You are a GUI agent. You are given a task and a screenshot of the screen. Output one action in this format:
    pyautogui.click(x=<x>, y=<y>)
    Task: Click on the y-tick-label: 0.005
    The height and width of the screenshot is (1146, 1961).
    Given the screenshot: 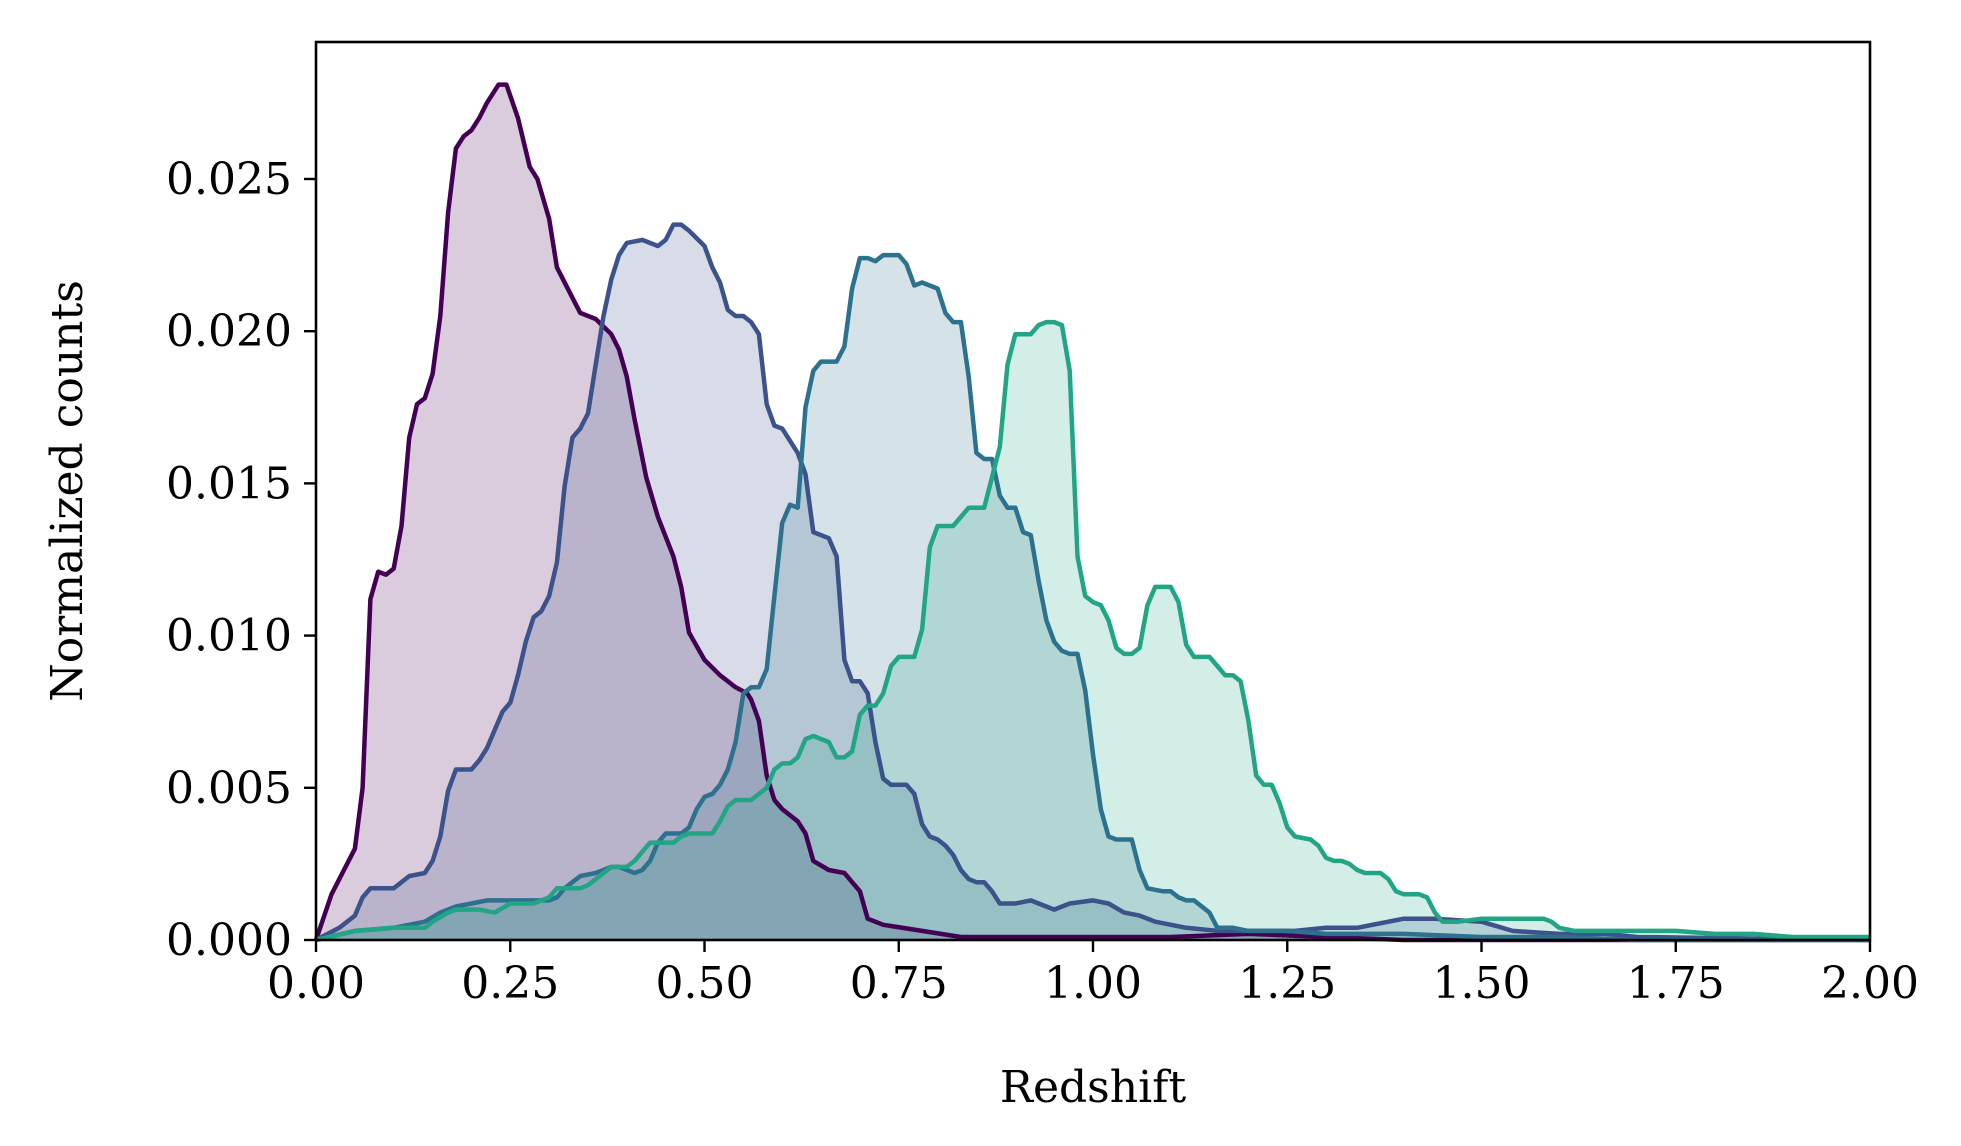 What is the action you would take?
    pyautogui.click(x=229, y=788)
    